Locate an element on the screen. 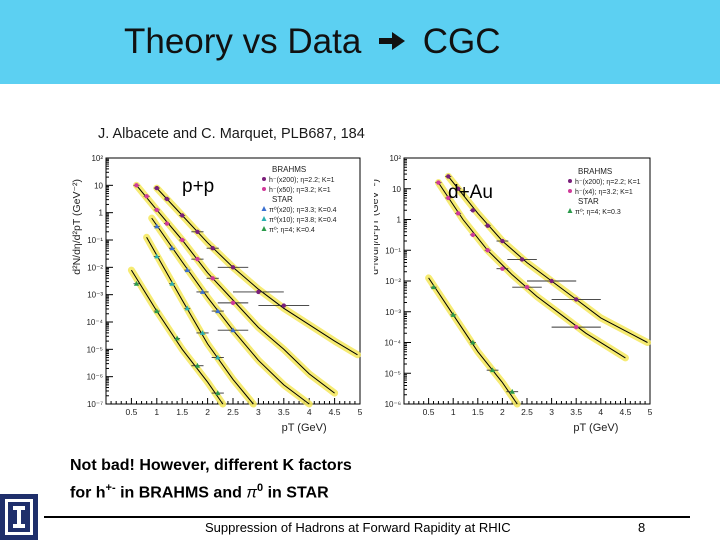 This screenshot has height=545, width=720. footer-rule is located at coordinates (367, 517).